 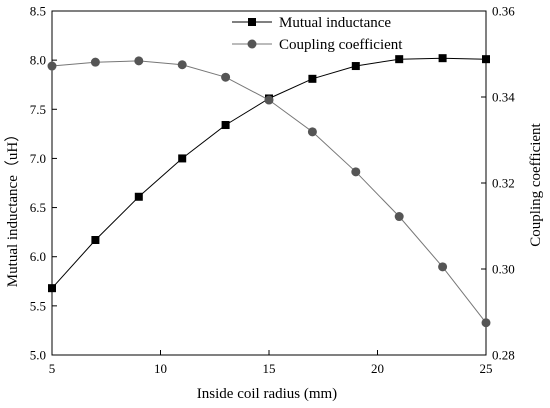 What do you see at coordinates (38, 207) in the screenshot?
I see `left-y-tick-label: 6.5` at bounding box center [38, 207].